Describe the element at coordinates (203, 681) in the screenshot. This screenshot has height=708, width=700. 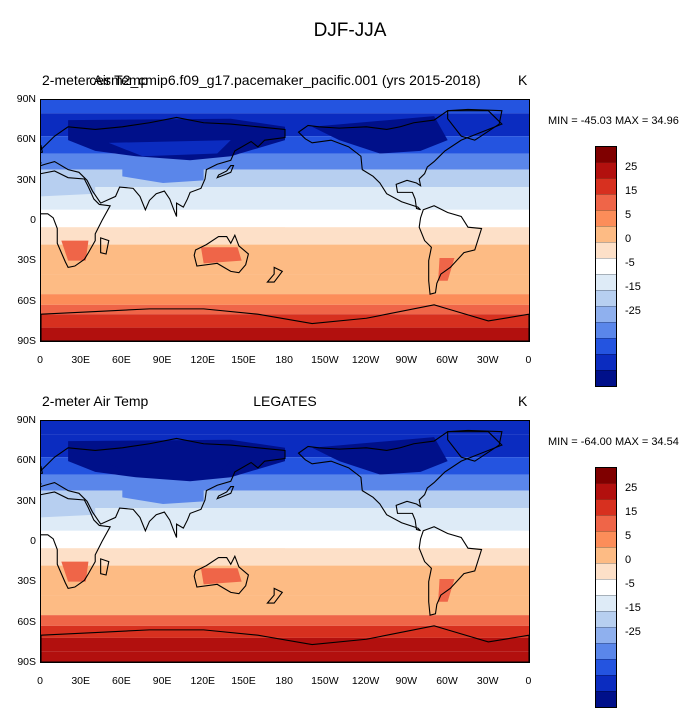
I see `lon-tick-label: 120E` at that location.